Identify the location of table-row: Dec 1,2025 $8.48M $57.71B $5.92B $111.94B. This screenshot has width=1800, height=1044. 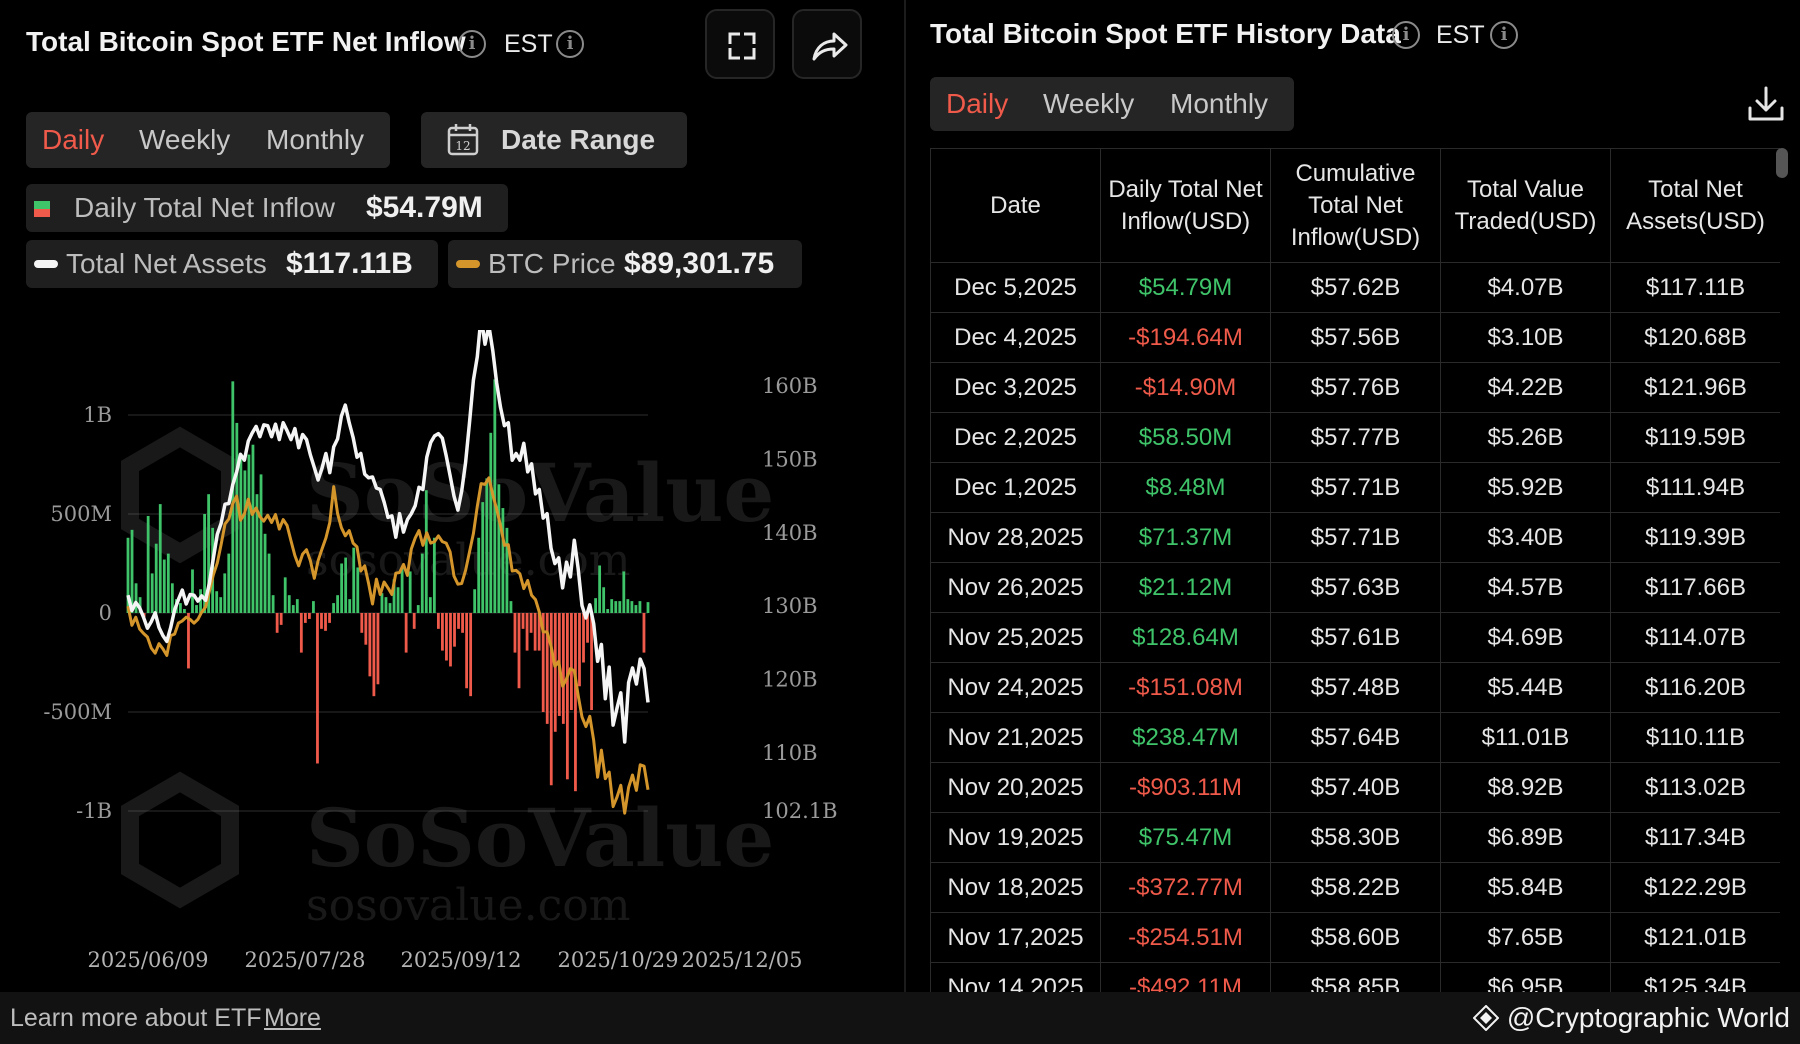
(1355, 487).